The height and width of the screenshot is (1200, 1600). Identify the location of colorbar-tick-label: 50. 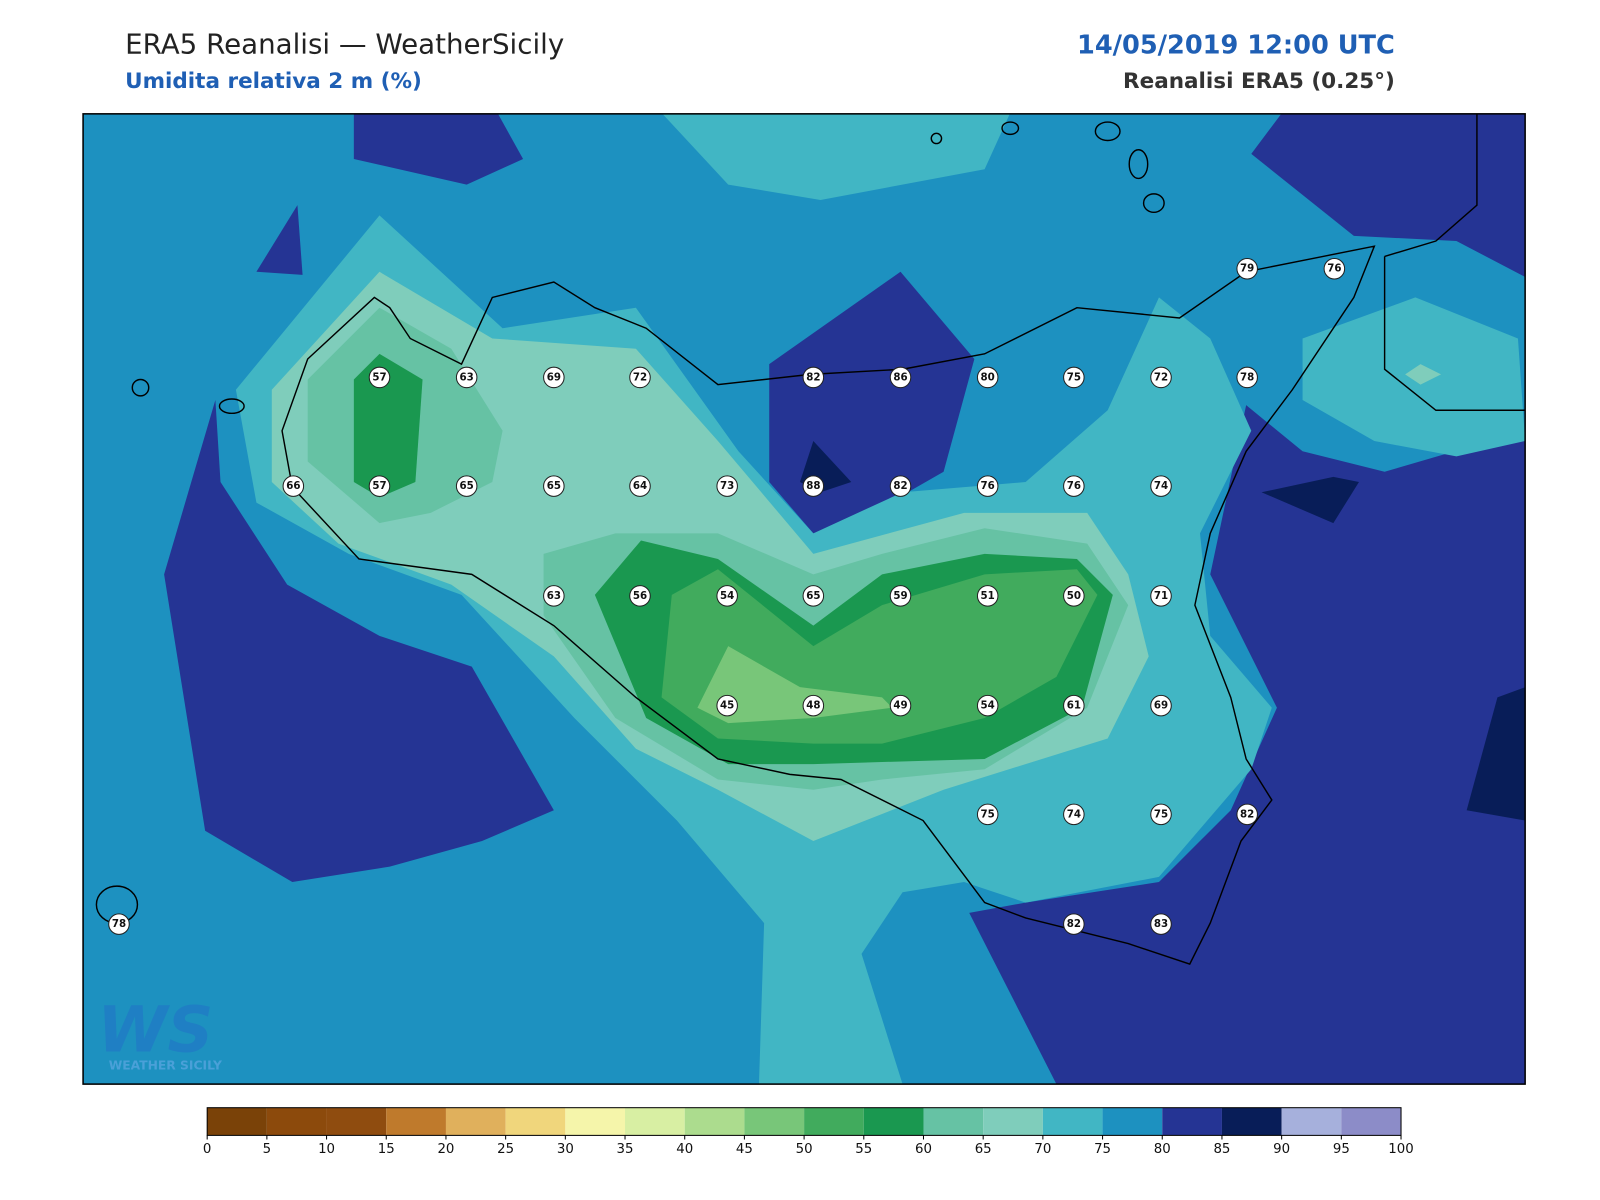
(804, 1149).